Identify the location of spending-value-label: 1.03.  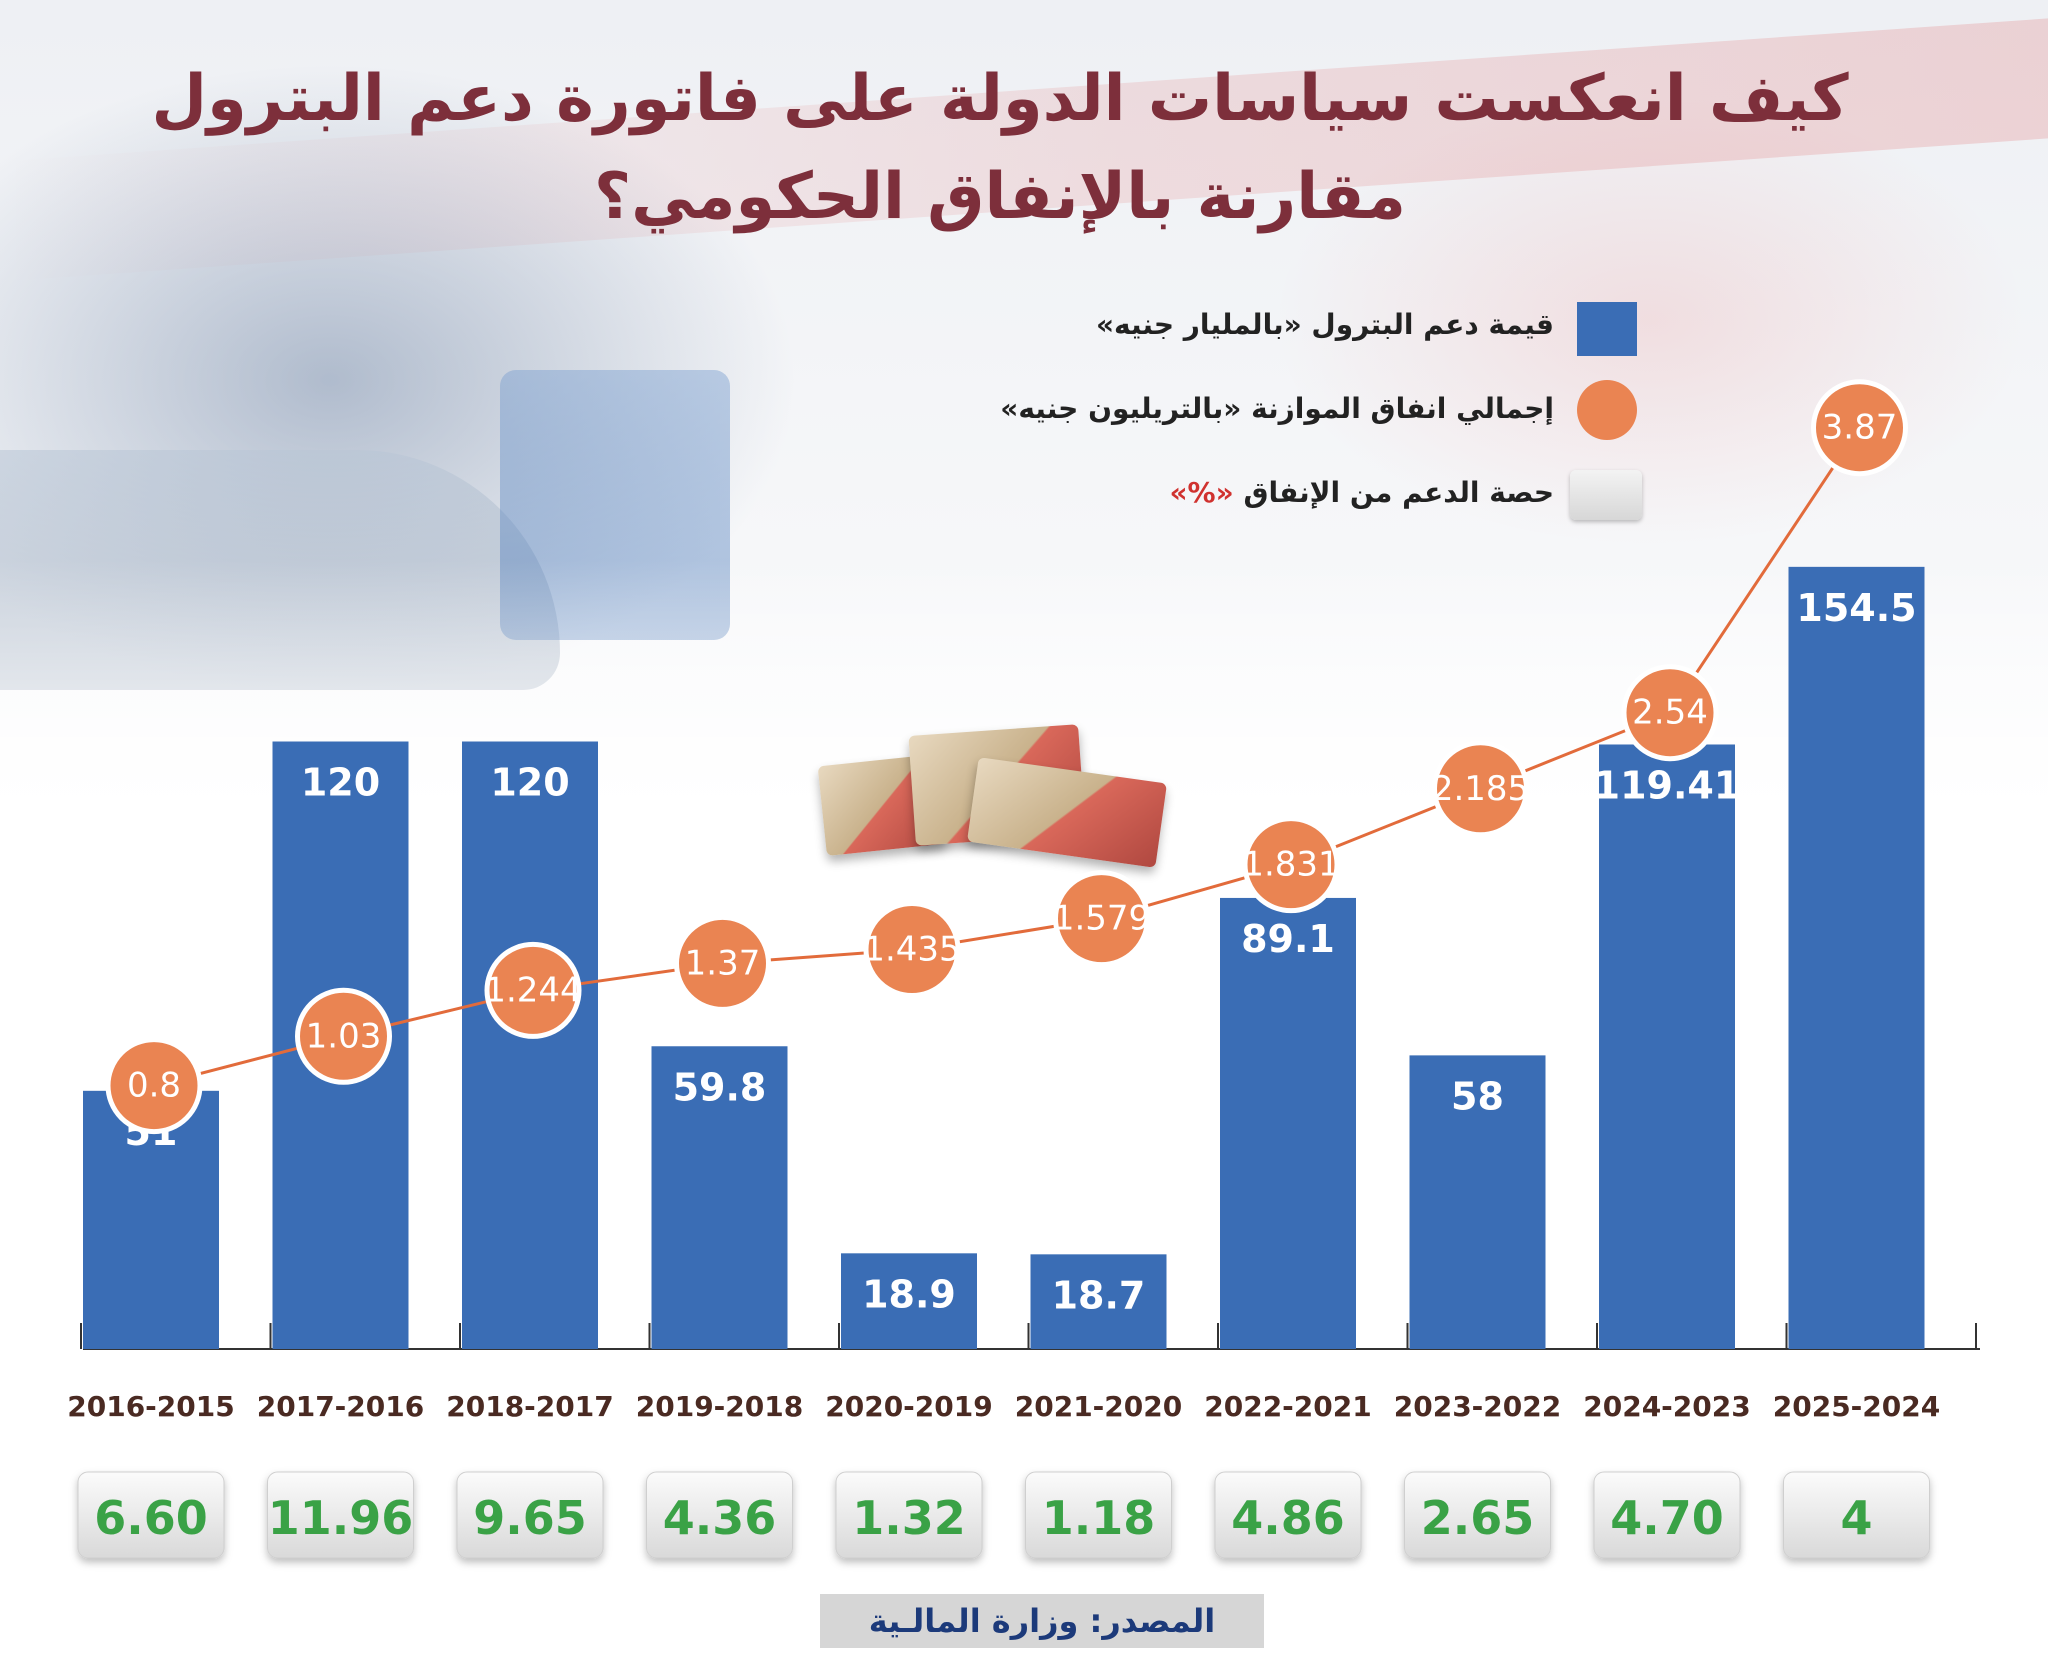
(344, 1036).